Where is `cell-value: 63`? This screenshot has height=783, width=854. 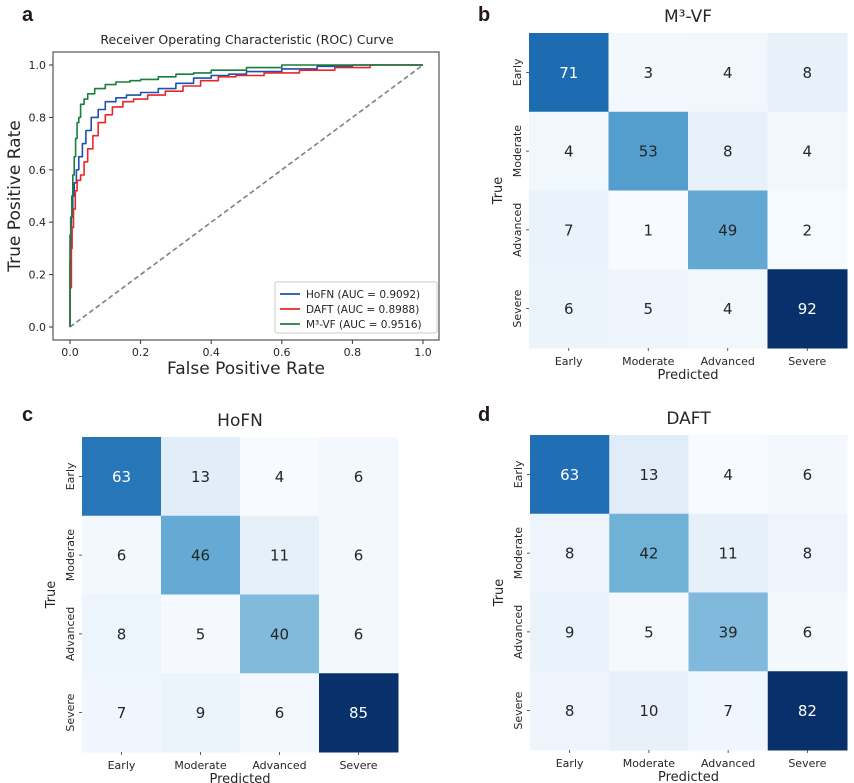 cell-value: 63 is located at coordinates (121, 477).